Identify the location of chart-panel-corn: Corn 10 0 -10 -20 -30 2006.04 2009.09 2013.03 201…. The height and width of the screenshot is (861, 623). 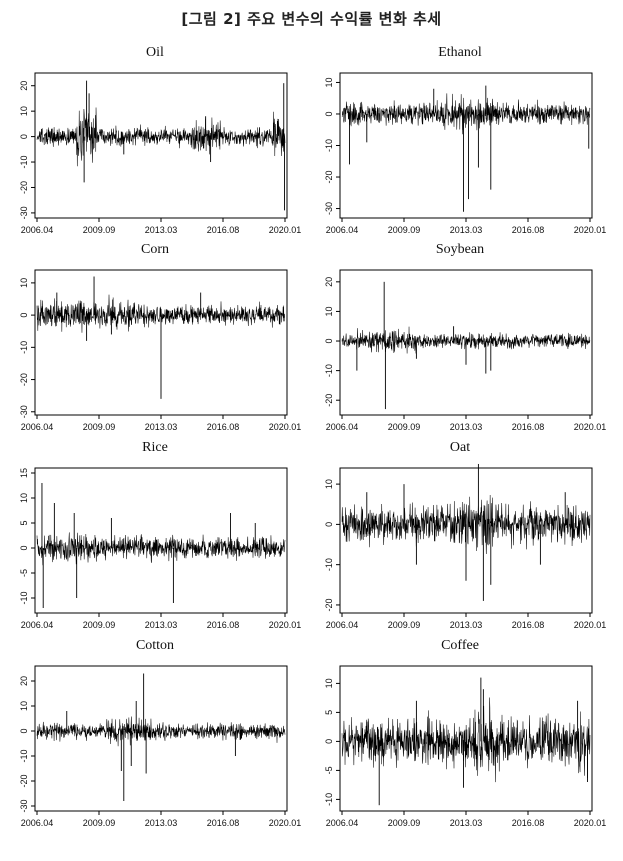
(155, 339).